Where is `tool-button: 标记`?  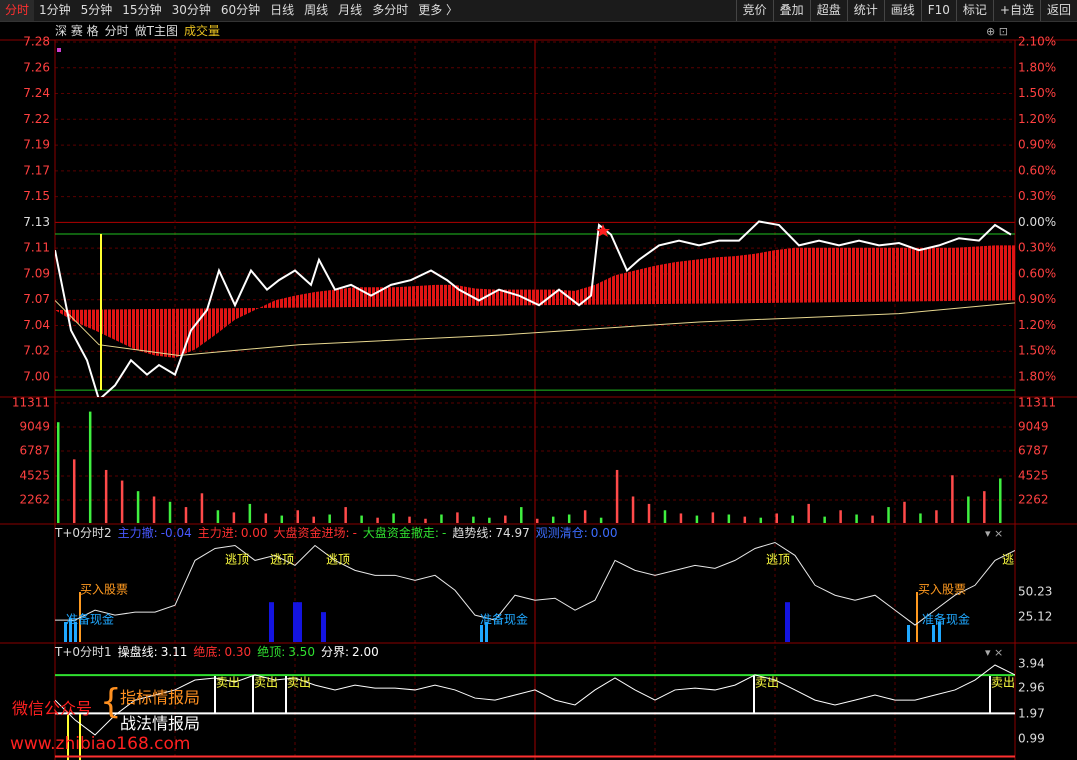
tool-button: 标记 is located at coordinates (974, 10).